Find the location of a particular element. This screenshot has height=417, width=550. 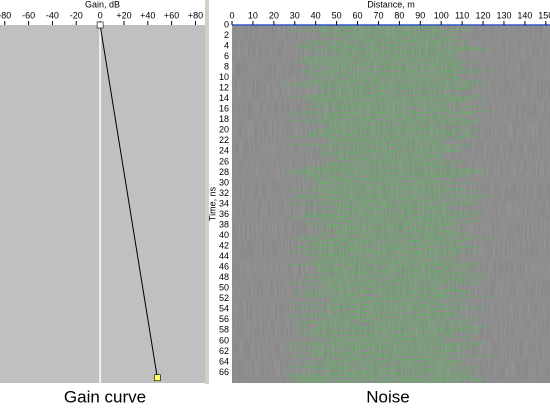

caption-bar is located at coordinates (275, 400).